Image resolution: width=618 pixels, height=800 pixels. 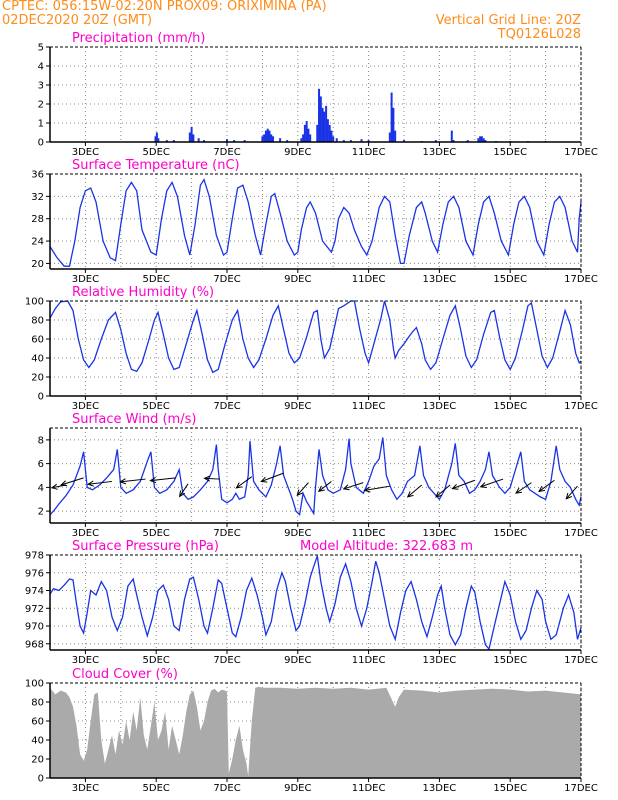 What do you see at coordinates (37, 321) in the screenshot?
I see `y-tick-label: 80` at bounding box center [37, 321].